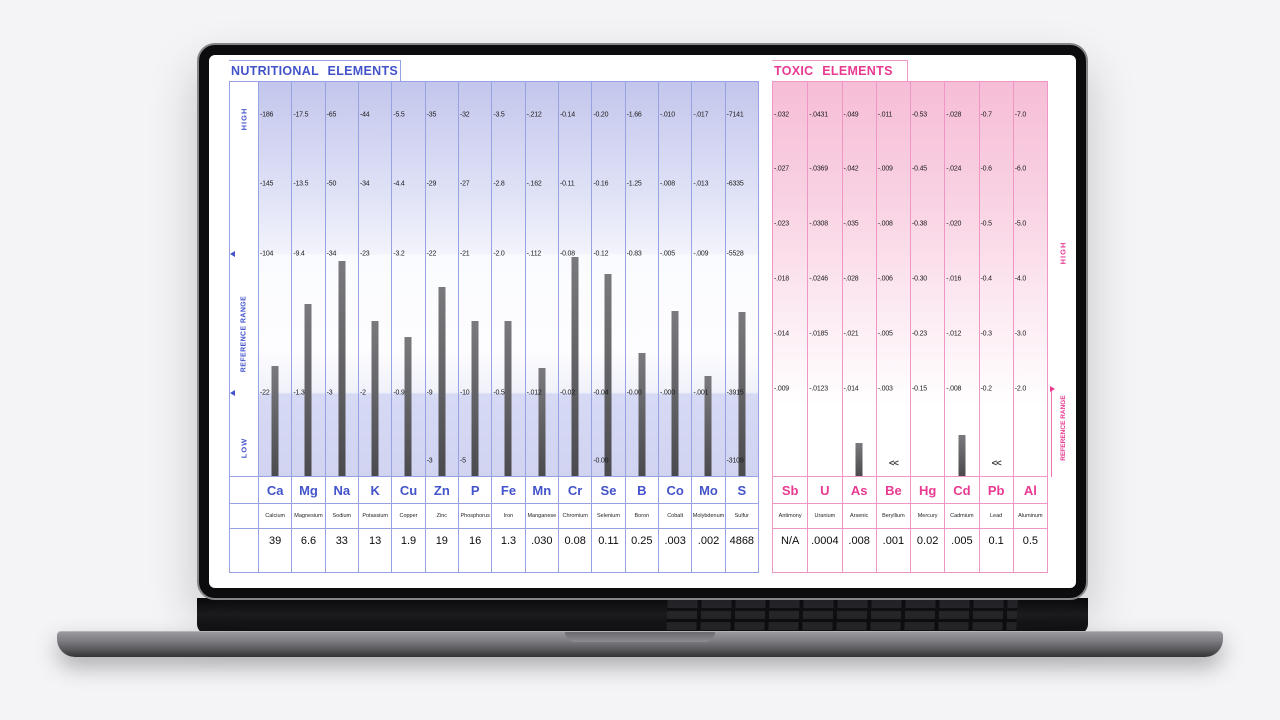 This screenshot has width=1280, height=720. I want to click on element-value: N/A, so click(790, 541).